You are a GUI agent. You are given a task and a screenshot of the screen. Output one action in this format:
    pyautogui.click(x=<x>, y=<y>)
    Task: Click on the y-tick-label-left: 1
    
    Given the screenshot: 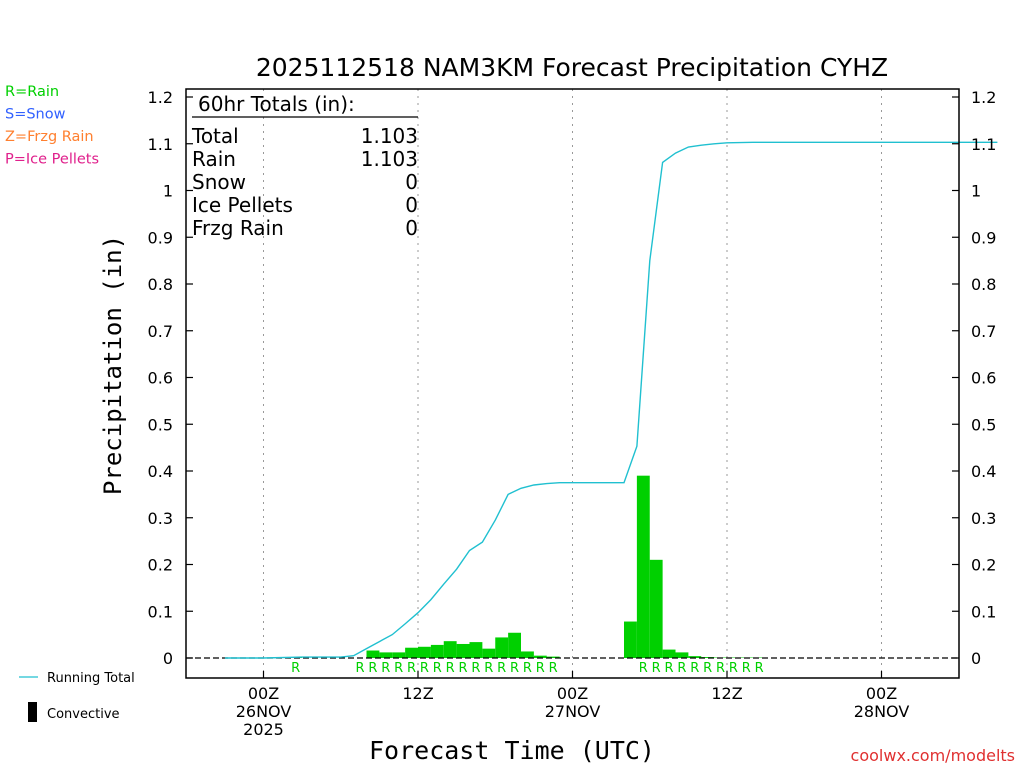 What is the action you would take?
    pyautogui.click(x=168, y=191)
    